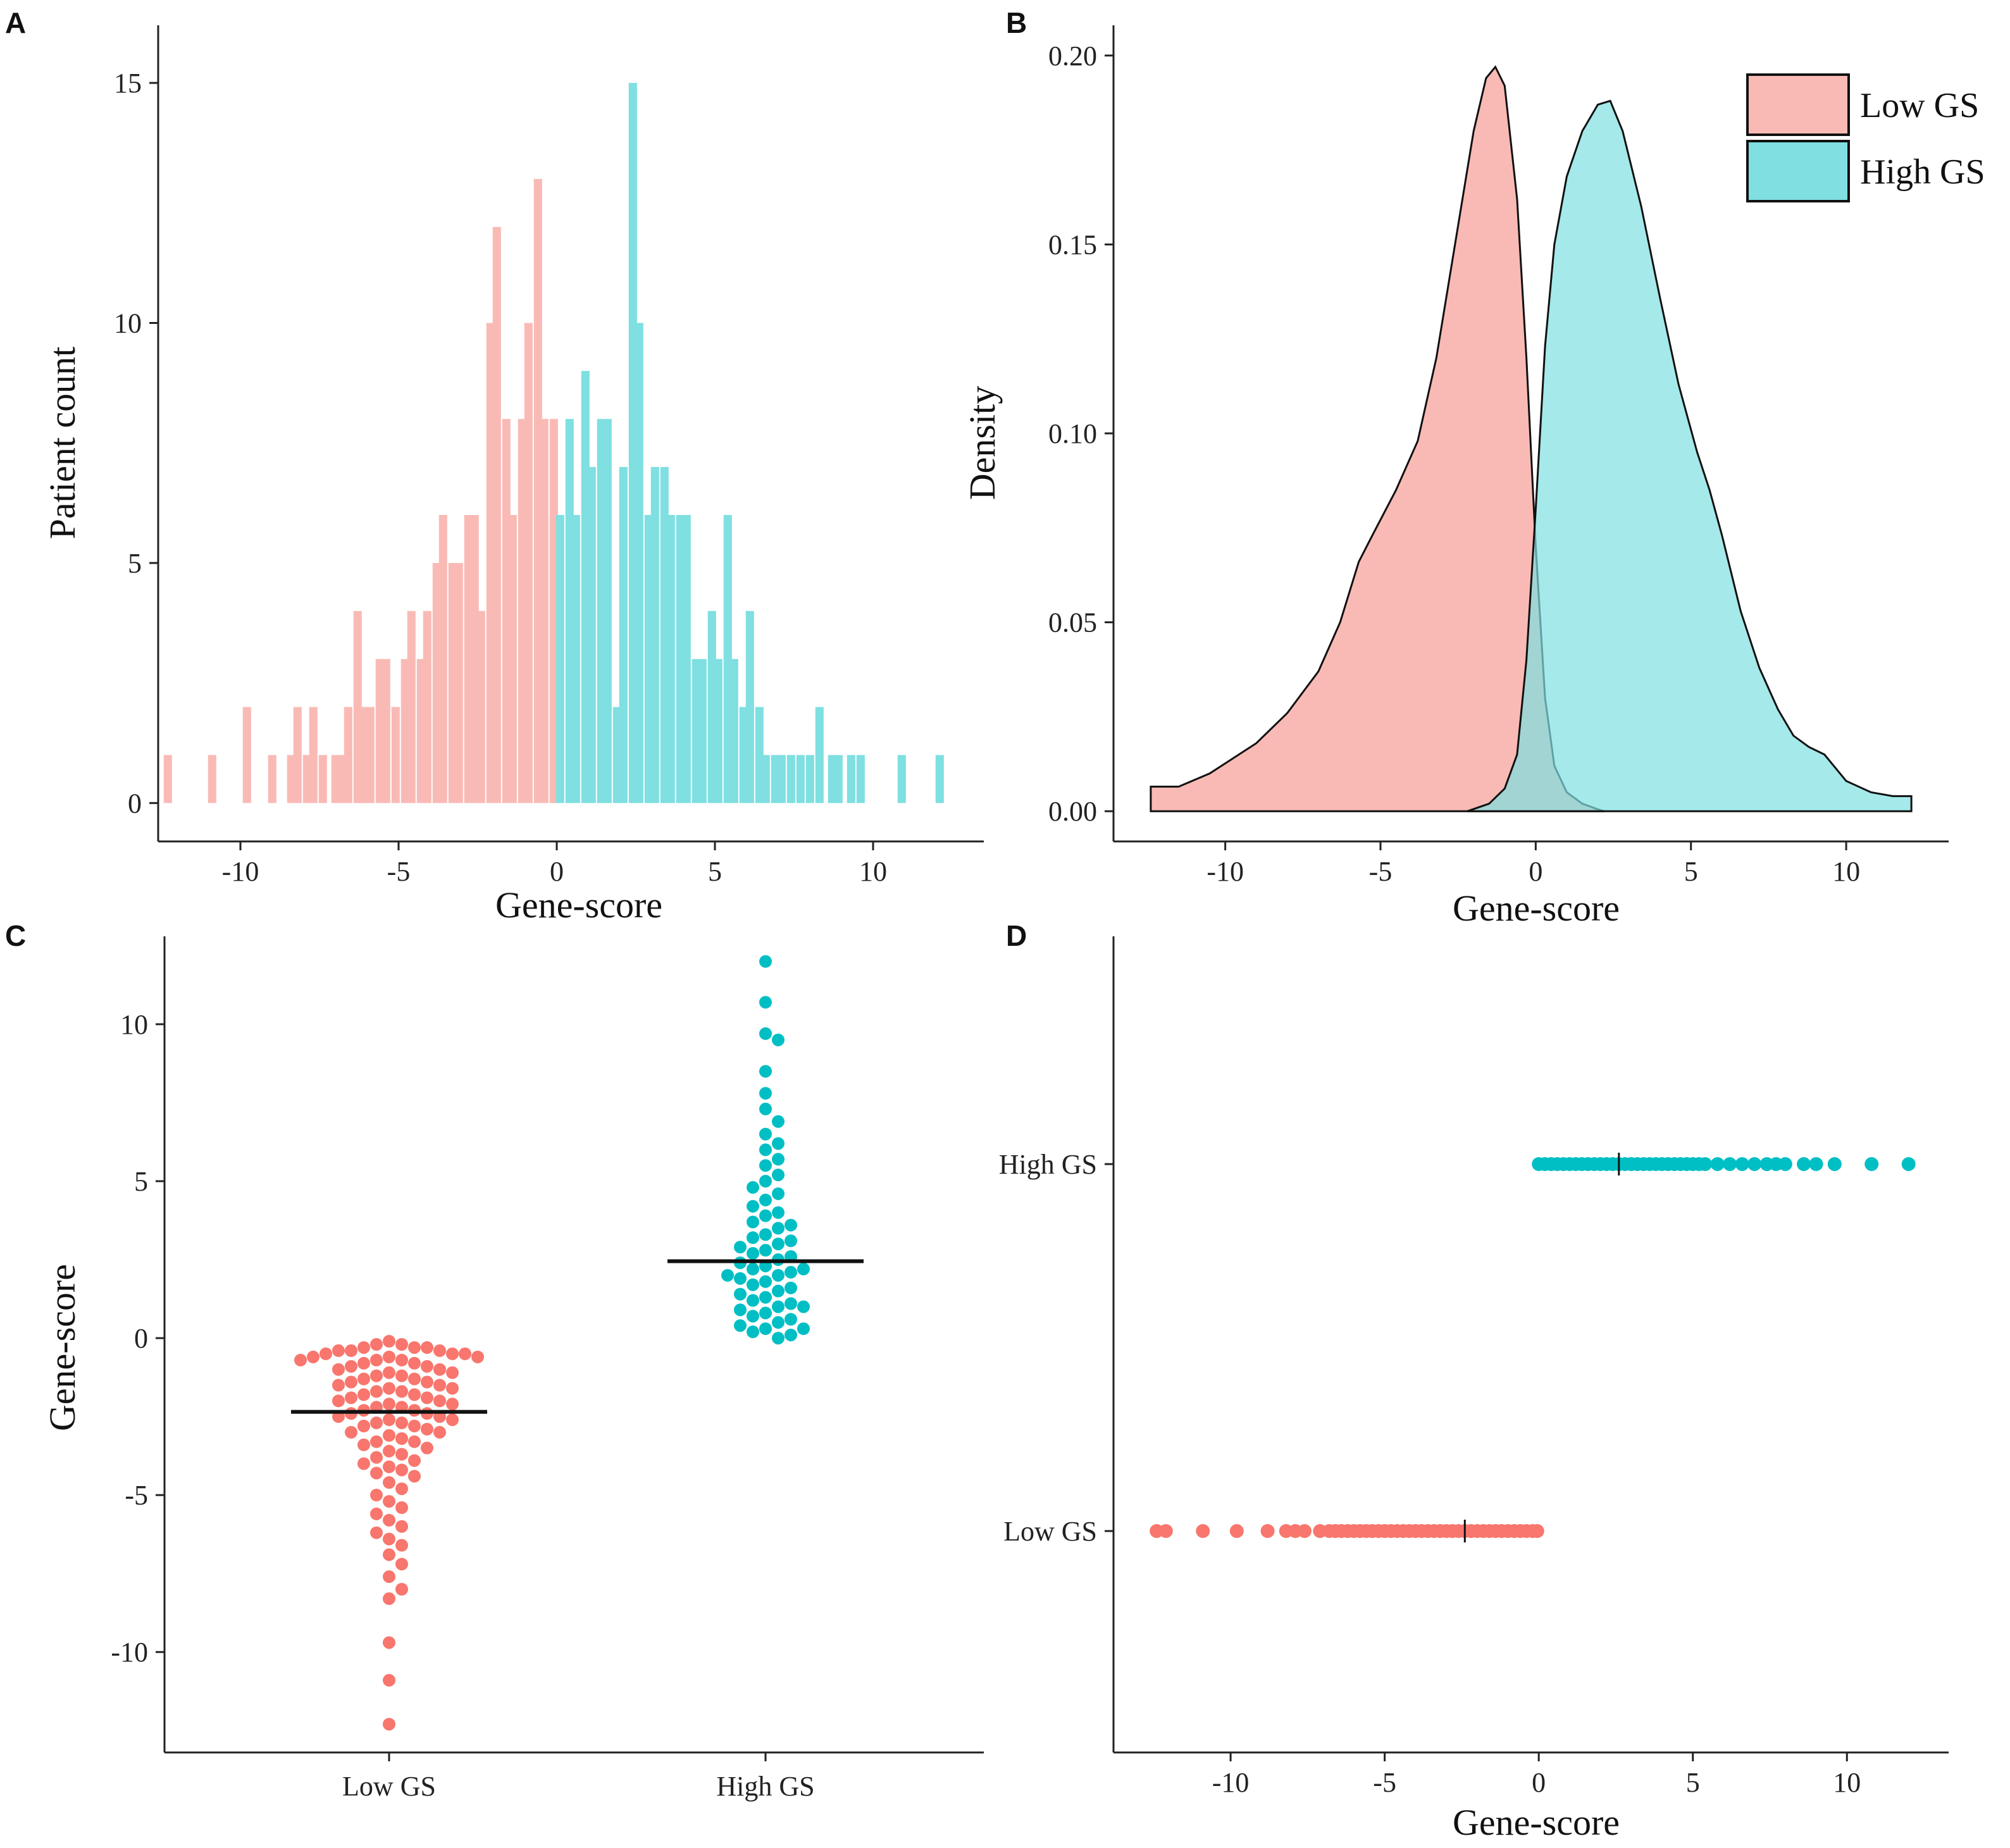 This screenshot has width=2010, height=1848. Describe the element at coordinates (1072, 244) in the screenshot. I see `y-tick-label: 0.15` at that location.